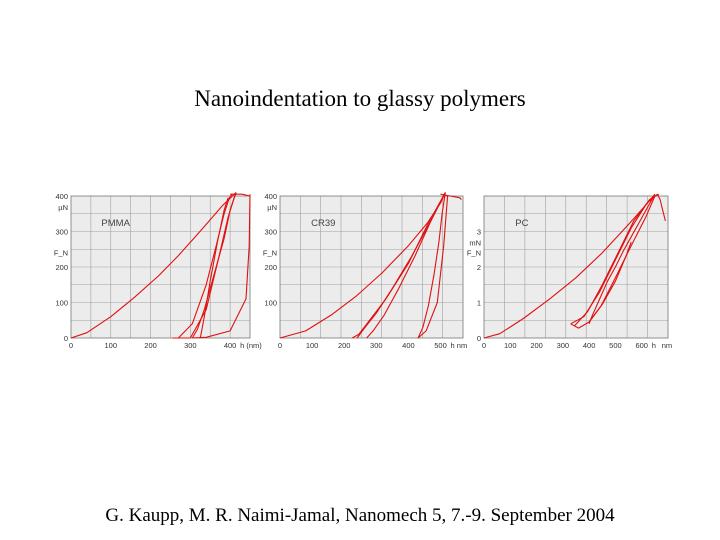  I want to click on panel-title: CR39, so click(323, 223).